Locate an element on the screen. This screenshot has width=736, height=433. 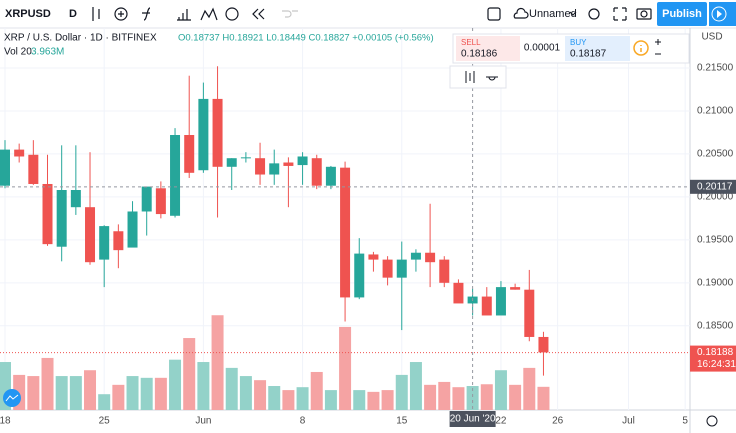
y-tick-label: 0.20500 is located at coordinates (715, 154).